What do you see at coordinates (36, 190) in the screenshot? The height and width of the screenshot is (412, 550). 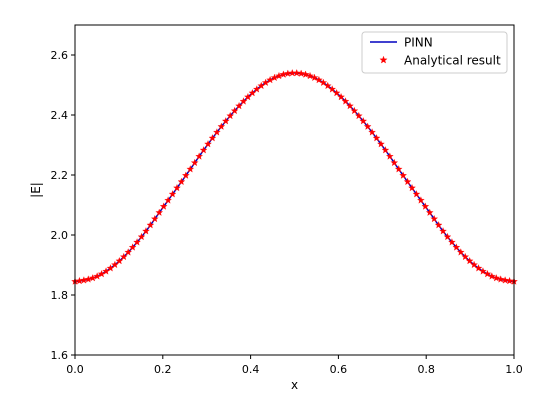 I see `y-axis-label: |E|` at bounding box center [36, 190].